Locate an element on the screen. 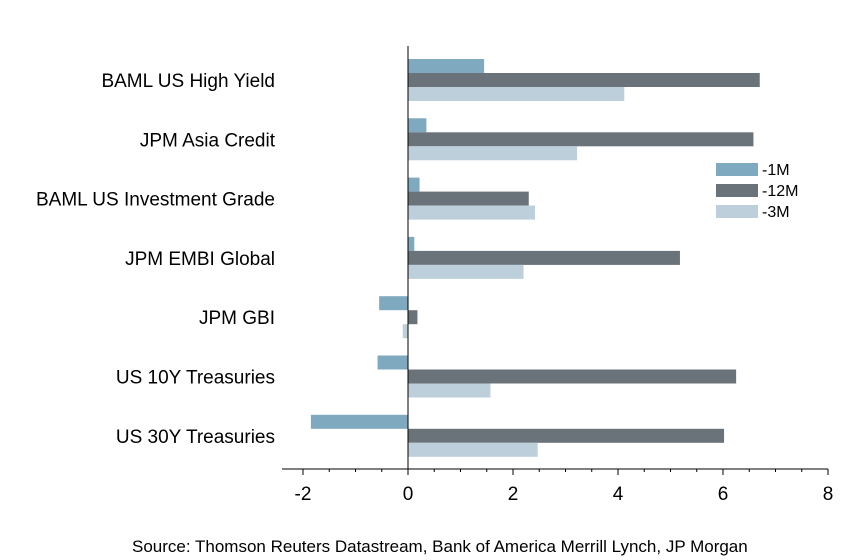 The image size is (850, 560). legend: -1M -12M -3M is located at coordinates (757, 191).